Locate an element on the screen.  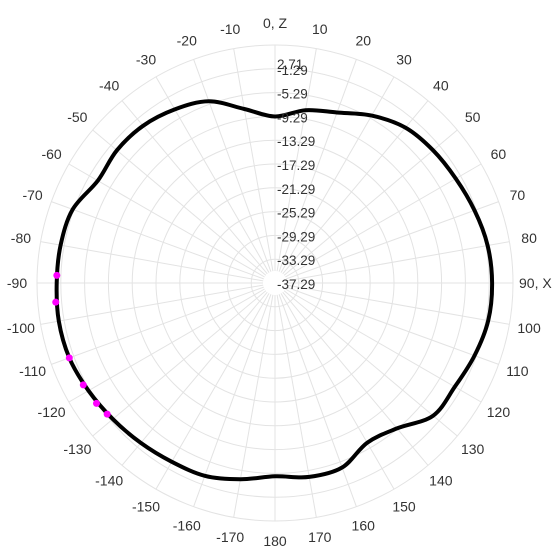
angle-tick-label: -100 is located at coordinates (21, 328).